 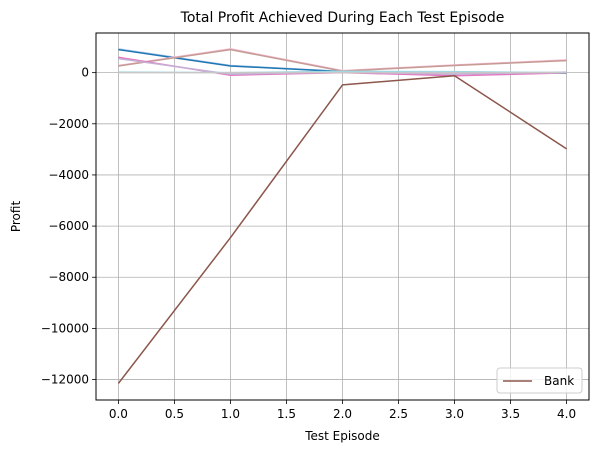 I want to click on x-axis-title: Test Episode, so click(x=342, y=436).